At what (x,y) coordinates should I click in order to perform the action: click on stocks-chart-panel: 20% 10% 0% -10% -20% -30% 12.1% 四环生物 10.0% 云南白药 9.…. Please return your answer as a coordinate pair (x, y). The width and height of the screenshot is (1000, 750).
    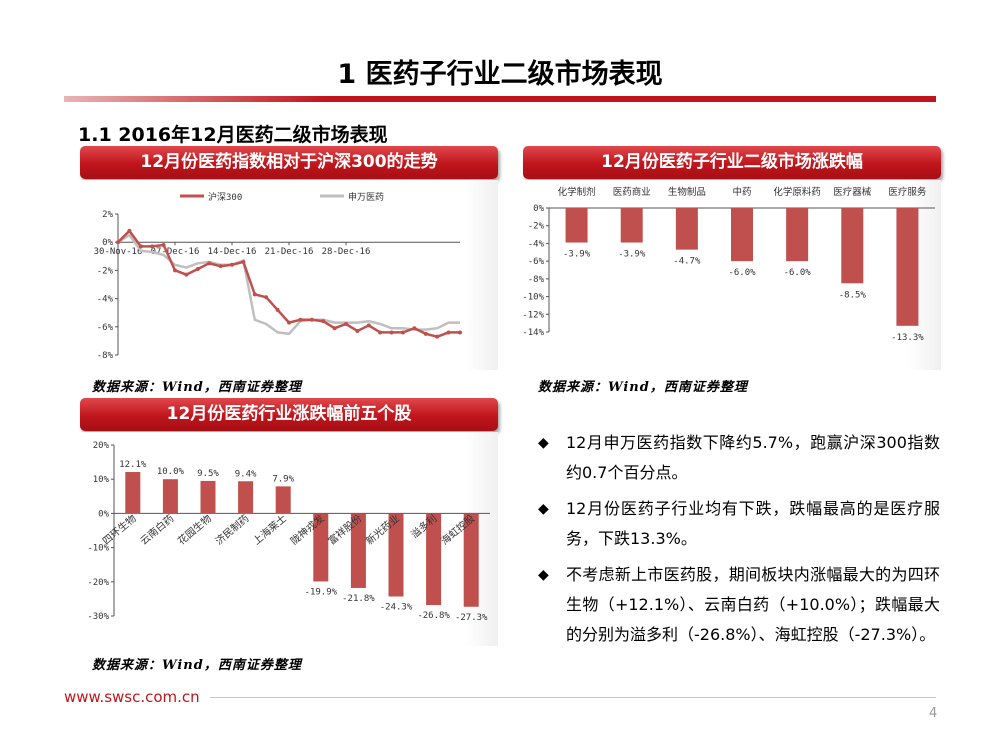
    Looking at the image, I should click on (289, 539).